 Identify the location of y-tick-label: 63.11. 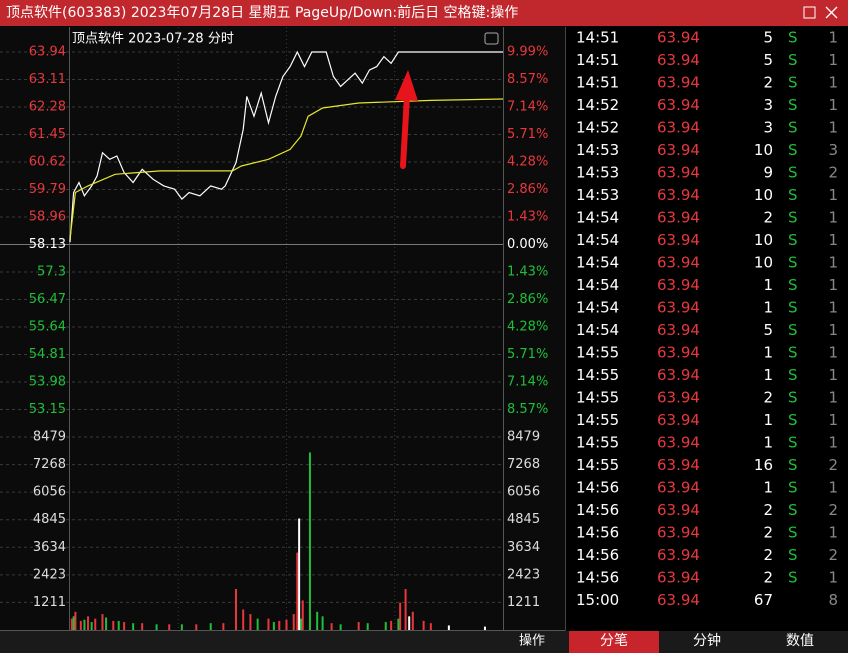
(47, 79).